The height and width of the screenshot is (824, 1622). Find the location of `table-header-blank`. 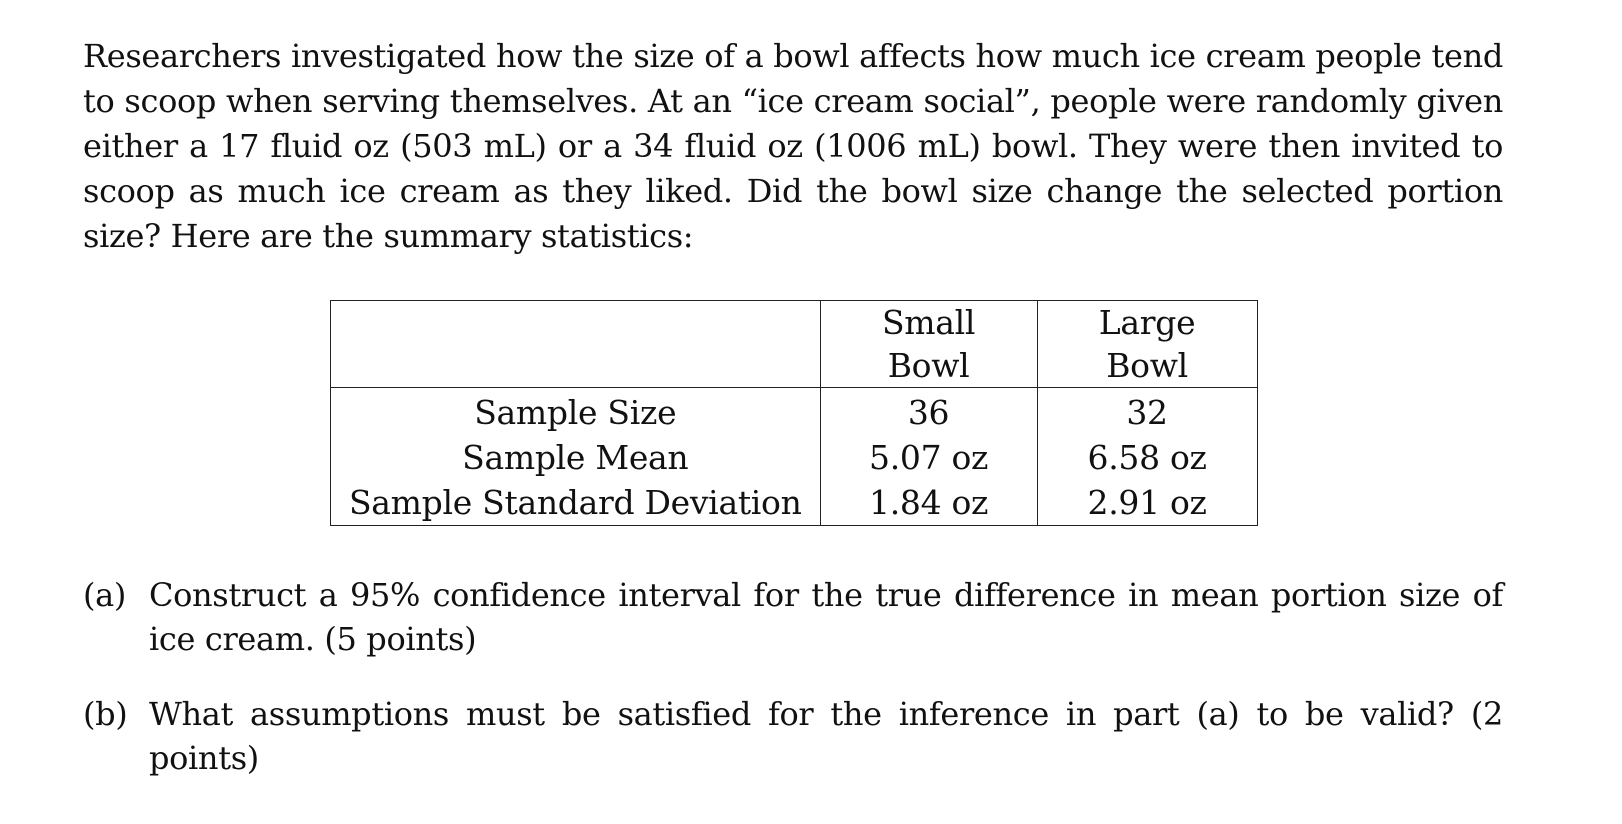

table-header-blank is located at coordinates (575, 344).